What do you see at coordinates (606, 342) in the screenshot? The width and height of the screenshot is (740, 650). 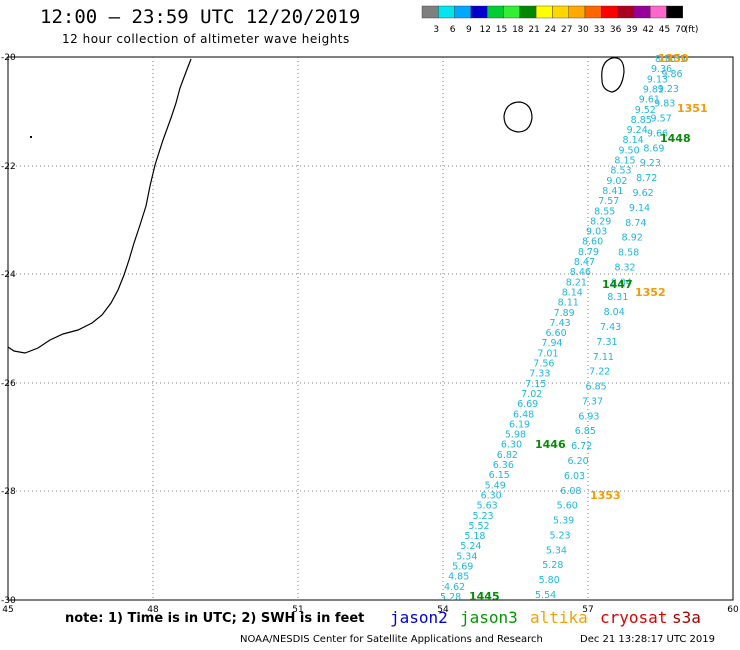 I see `track-b-value: 7.31` at bounding box center [606, 342].